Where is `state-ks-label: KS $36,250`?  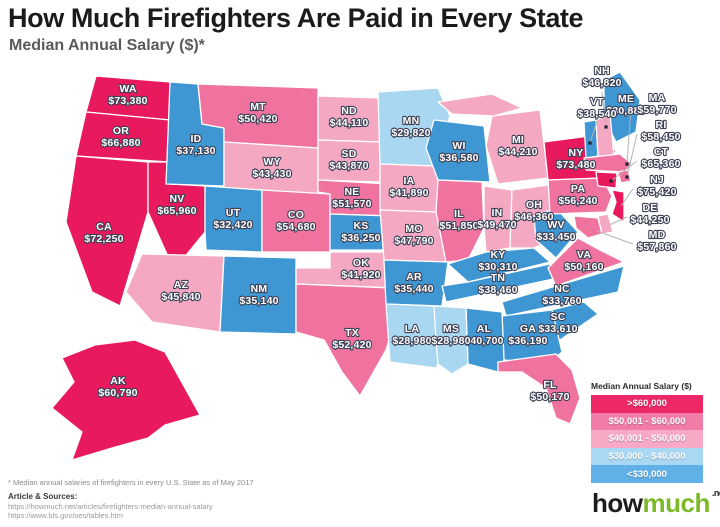 state-ks-label: KS $36,250 is located at coordinates (360, 232).